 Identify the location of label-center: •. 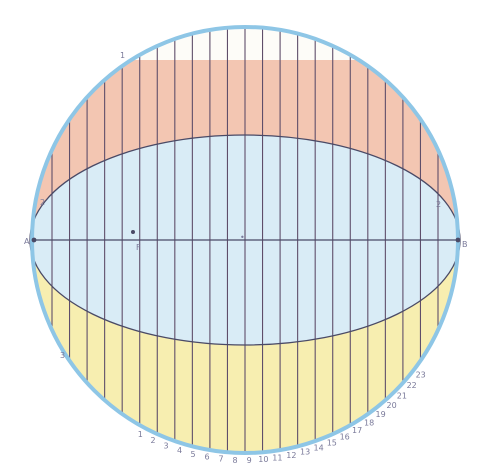
(242, 237).